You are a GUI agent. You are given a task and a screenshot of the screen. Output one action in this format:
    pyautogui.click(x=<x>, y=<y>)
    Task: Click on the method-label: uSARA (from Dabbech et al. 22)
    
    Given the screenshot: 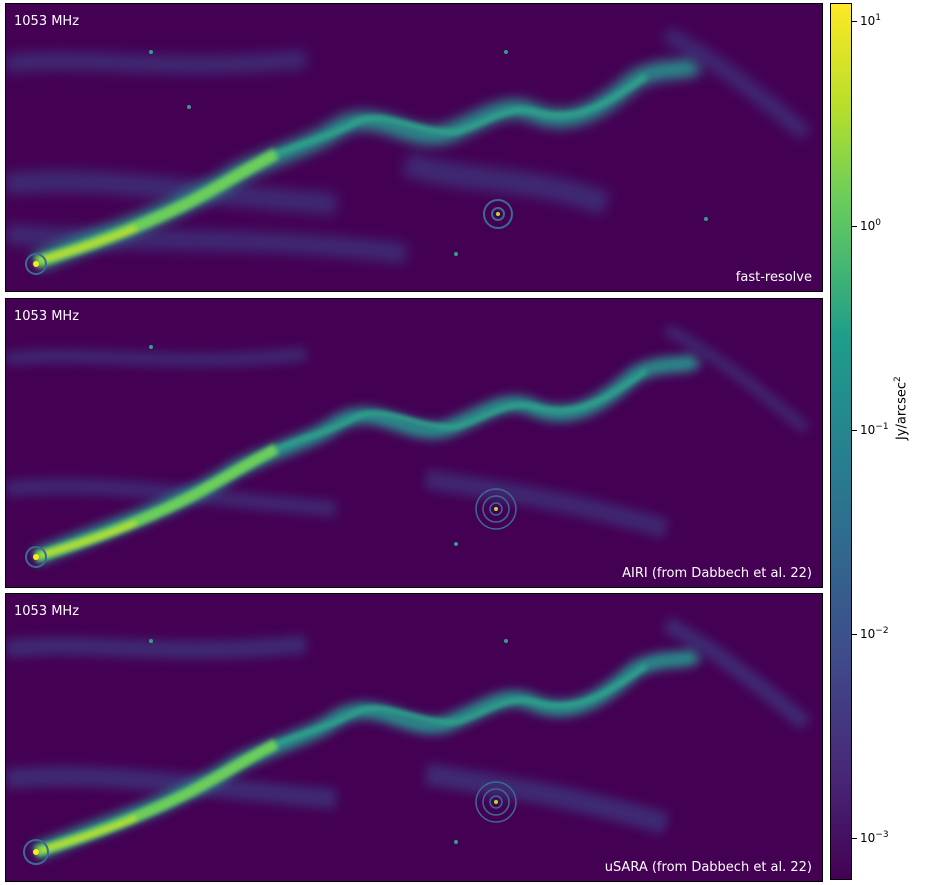 What is the action you would take?
    pyautogui.click(x=708, y=867)
    